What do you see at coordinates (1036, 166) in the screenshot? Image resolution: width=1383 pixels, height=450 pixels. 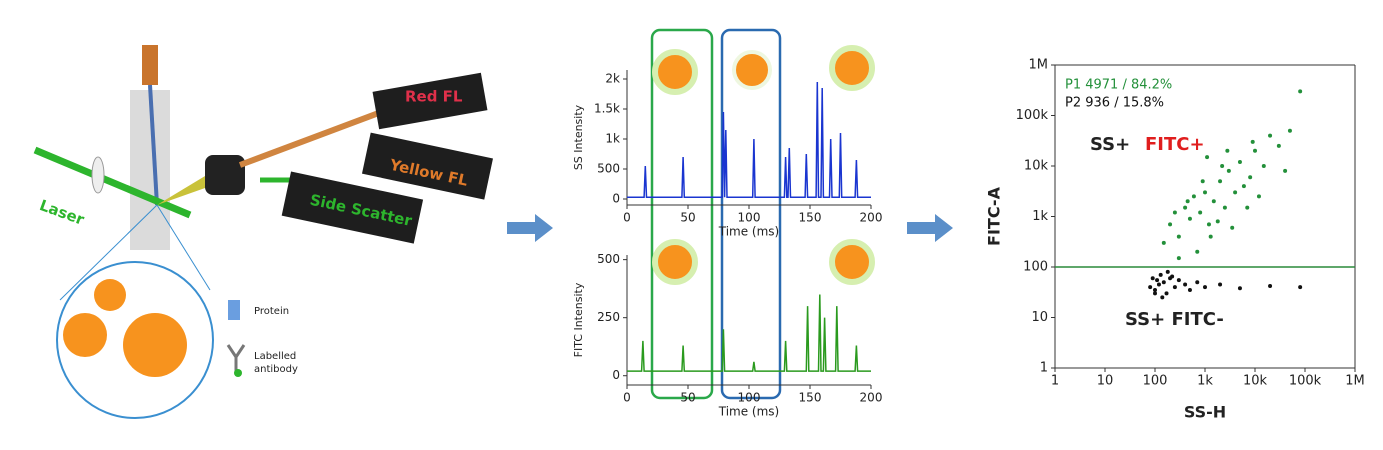 I see `y-tick-label: 10k` at bounding box center [1036, 166].